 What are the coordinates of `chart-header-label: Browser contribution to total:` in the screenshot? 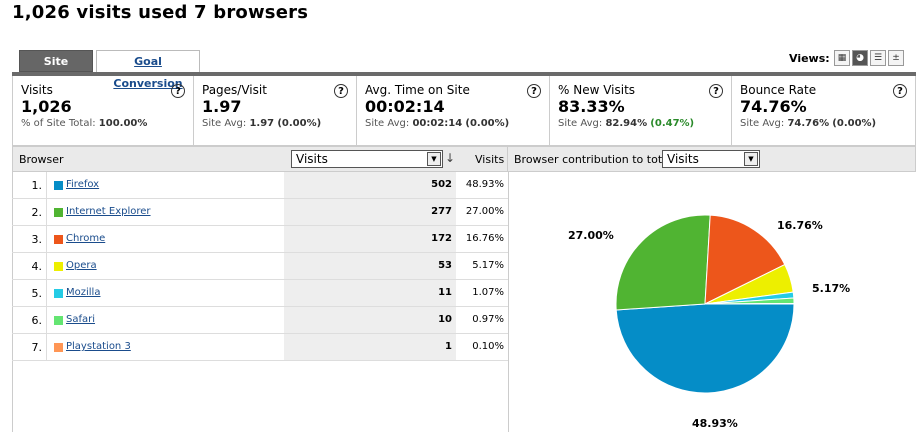 It's located at (595, 159).